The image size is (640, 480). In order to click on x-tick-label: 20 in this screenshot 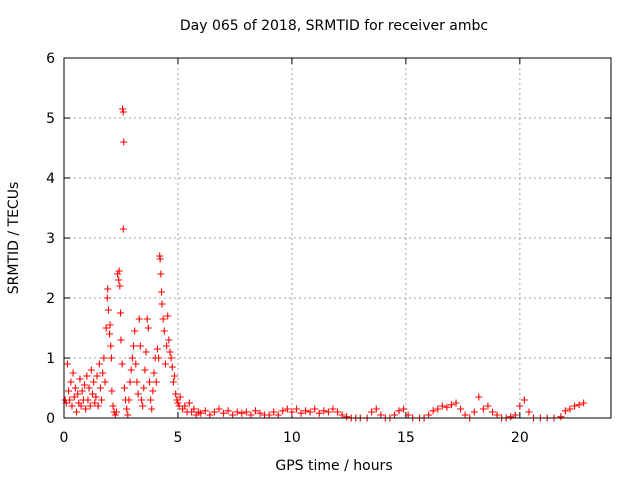, I will do `click(520, 438)`.